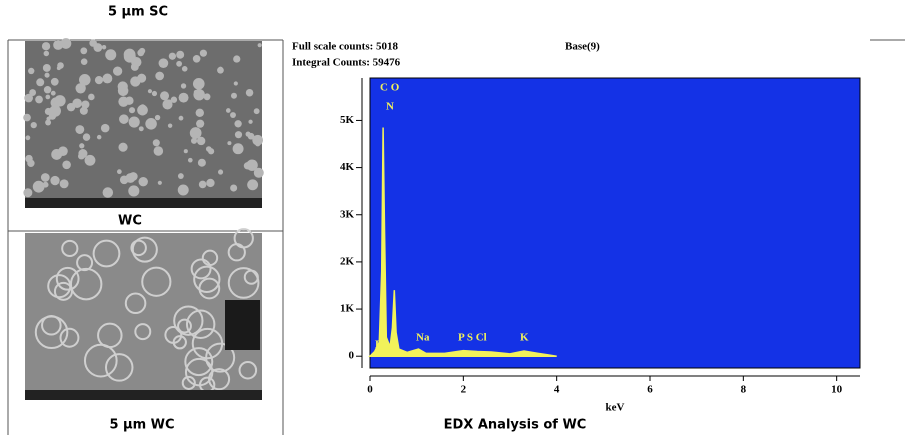 Image resolution: width=905 pixels, height=435 pixels. What do you see at coordinates (143, 314) in the screenshot?
I see `sem-image` at bounding box center [143, 314].